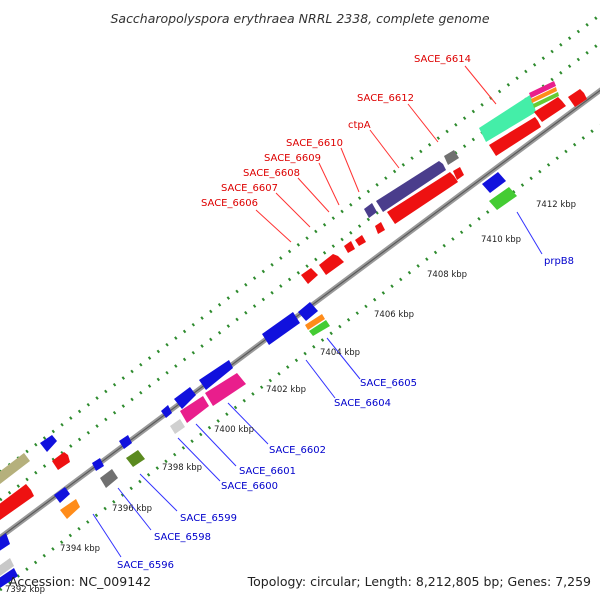 This screenshot has width=600, height=600. What do you see at coordinates (80, 549) in the screenshot?
I see `tick-label: 7394 kbp` at bounding box center [80, 549].